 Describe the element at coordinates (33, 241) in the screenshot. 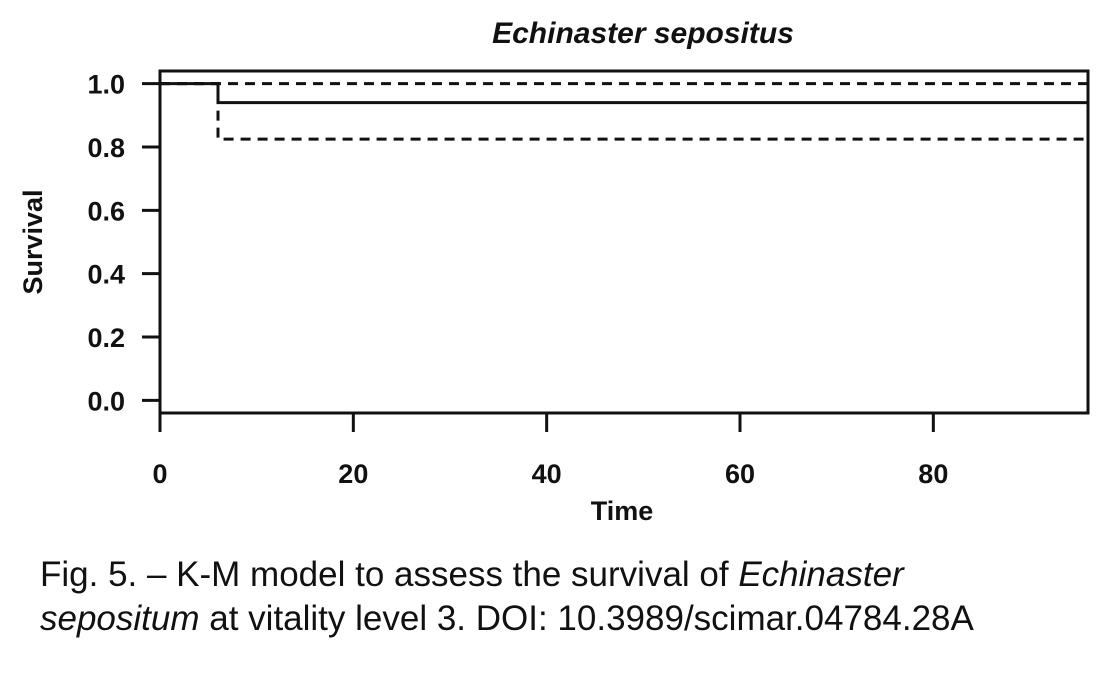

I see `y-axis-label: Survival` at that location.